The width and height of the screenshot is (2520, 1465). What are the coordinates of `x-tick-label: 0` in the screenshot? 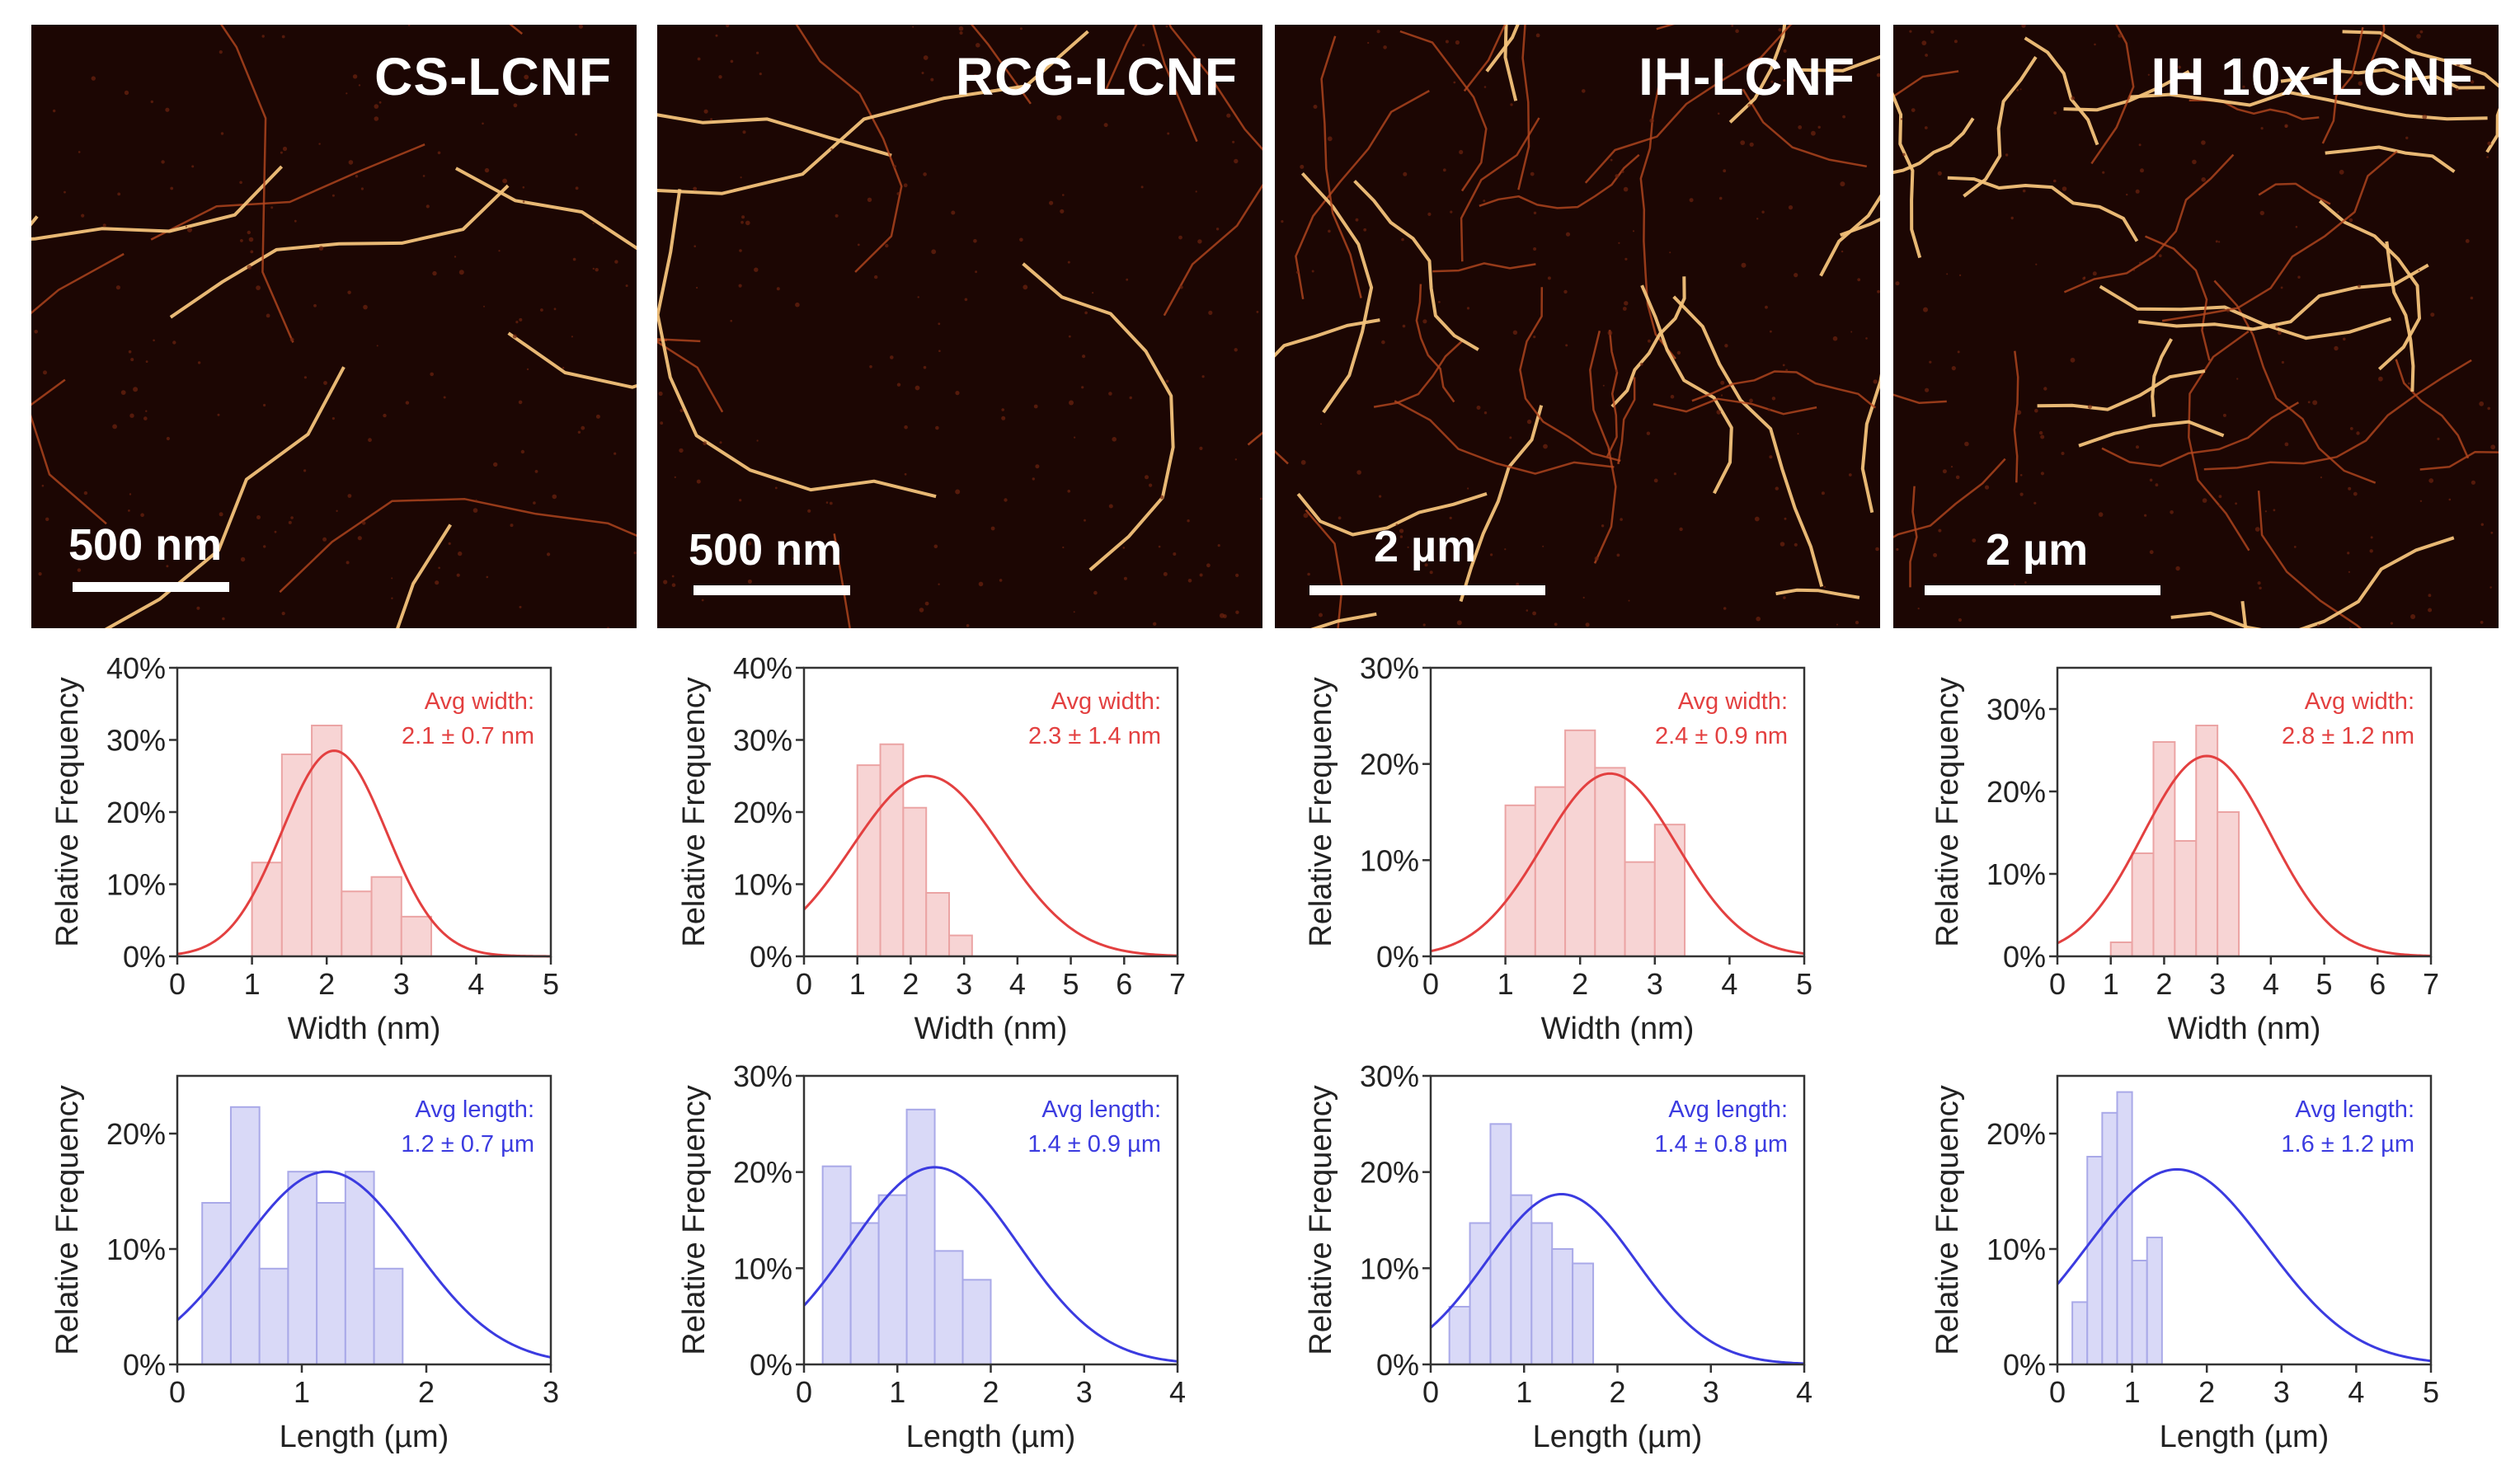 It's located at (1430, 984).